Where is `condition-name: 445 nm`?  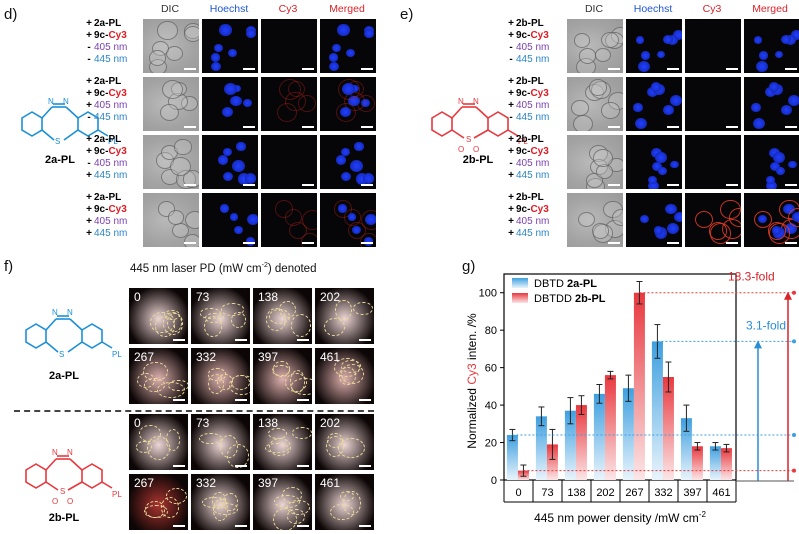
condition-name: 445 nm is located at coordinates (533, 117).